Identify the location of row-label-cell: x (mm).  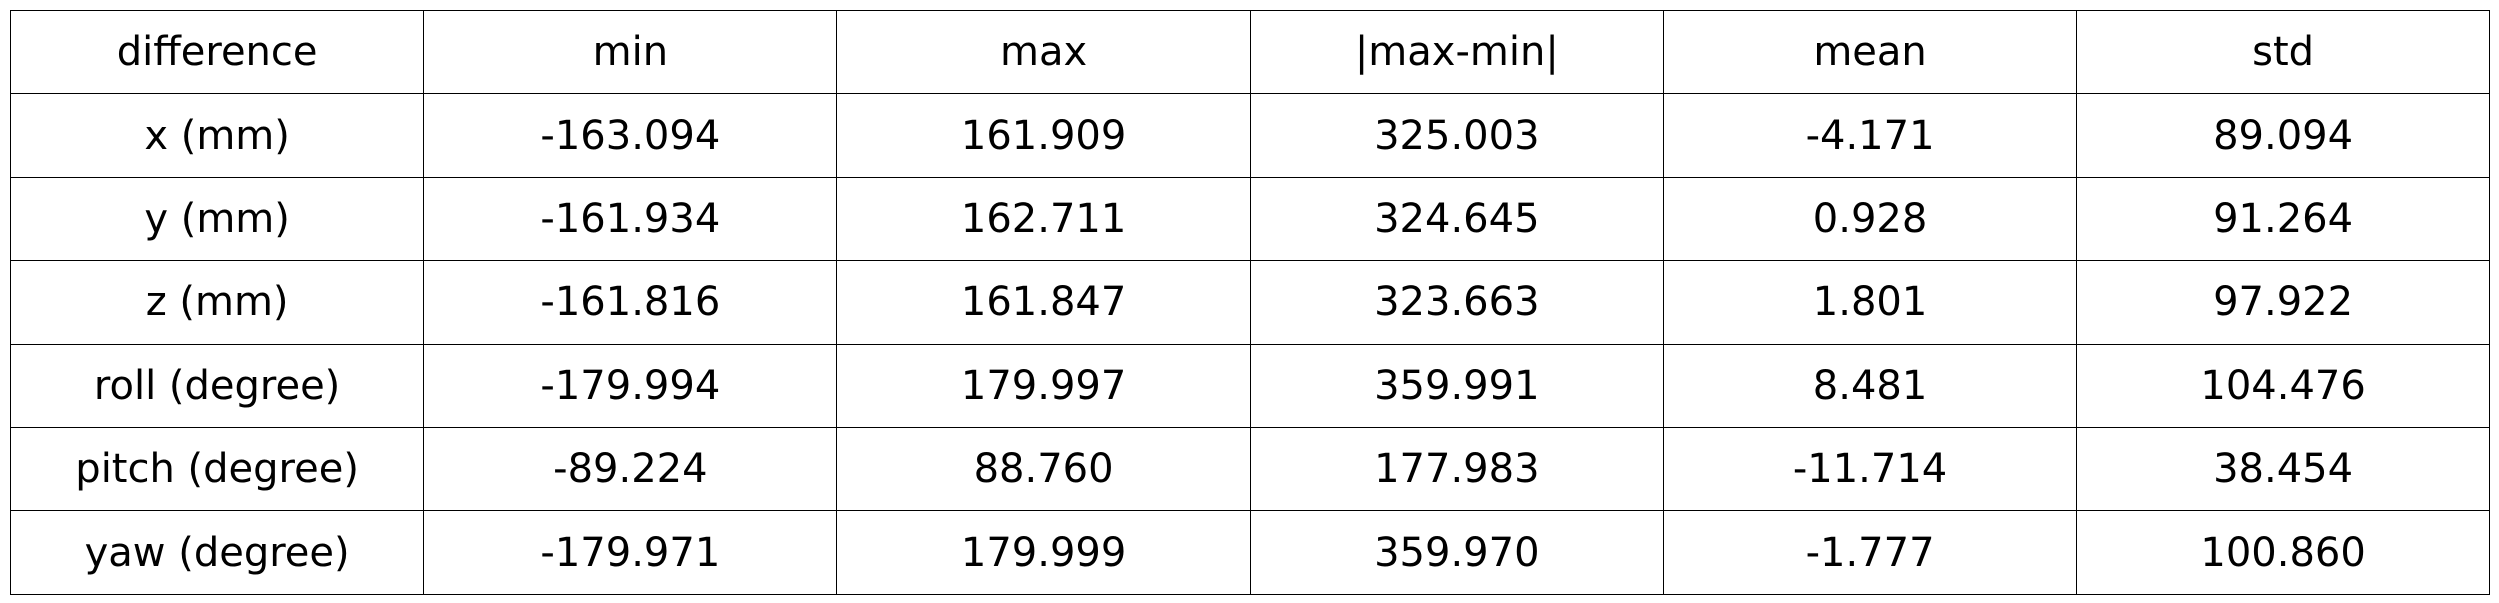
(217, 135).